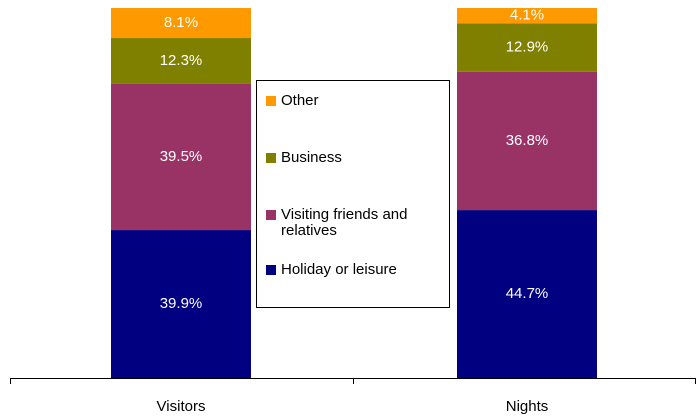 This screenshot has height=417, width=696. I want to click on data-label: 39.5%, so click(181, 156).